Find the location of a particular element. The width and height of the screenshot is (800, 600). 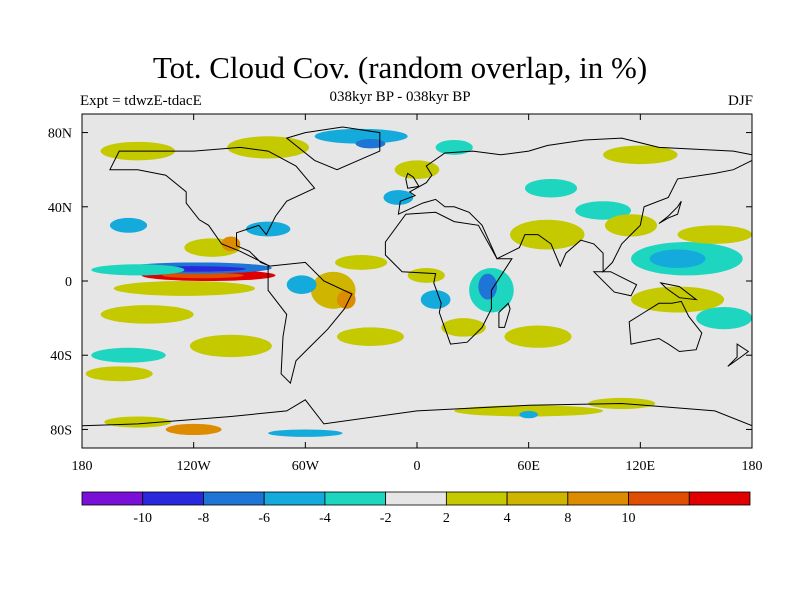

coastline-uk is located at coordinates (412, 180).